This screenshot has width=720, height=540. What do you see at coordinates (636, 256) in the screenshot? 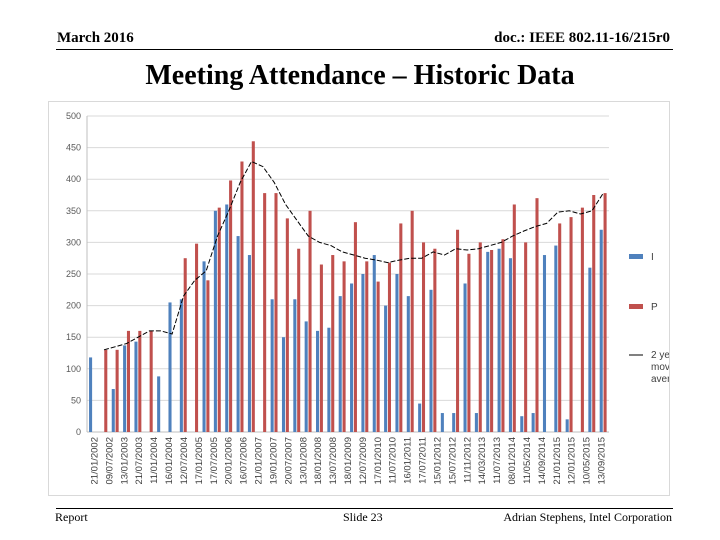
I see `legend-swatch-I` at bounding box center [636, 256].